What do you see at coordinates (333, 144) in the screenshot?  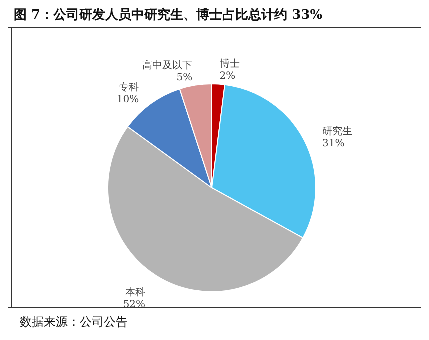 I see `data-label: 31%` at bounding box center [333, 144].